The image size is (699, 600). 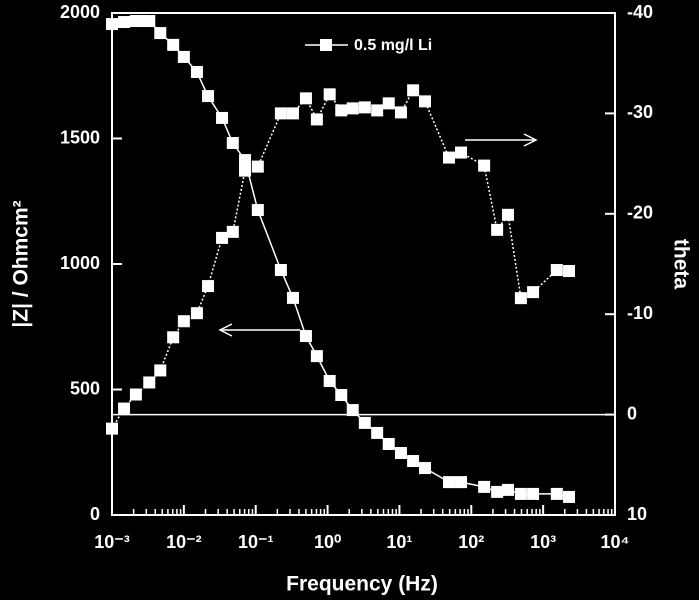 I want to click on x-tick-label: 10¹, so click(x=399, y=542).